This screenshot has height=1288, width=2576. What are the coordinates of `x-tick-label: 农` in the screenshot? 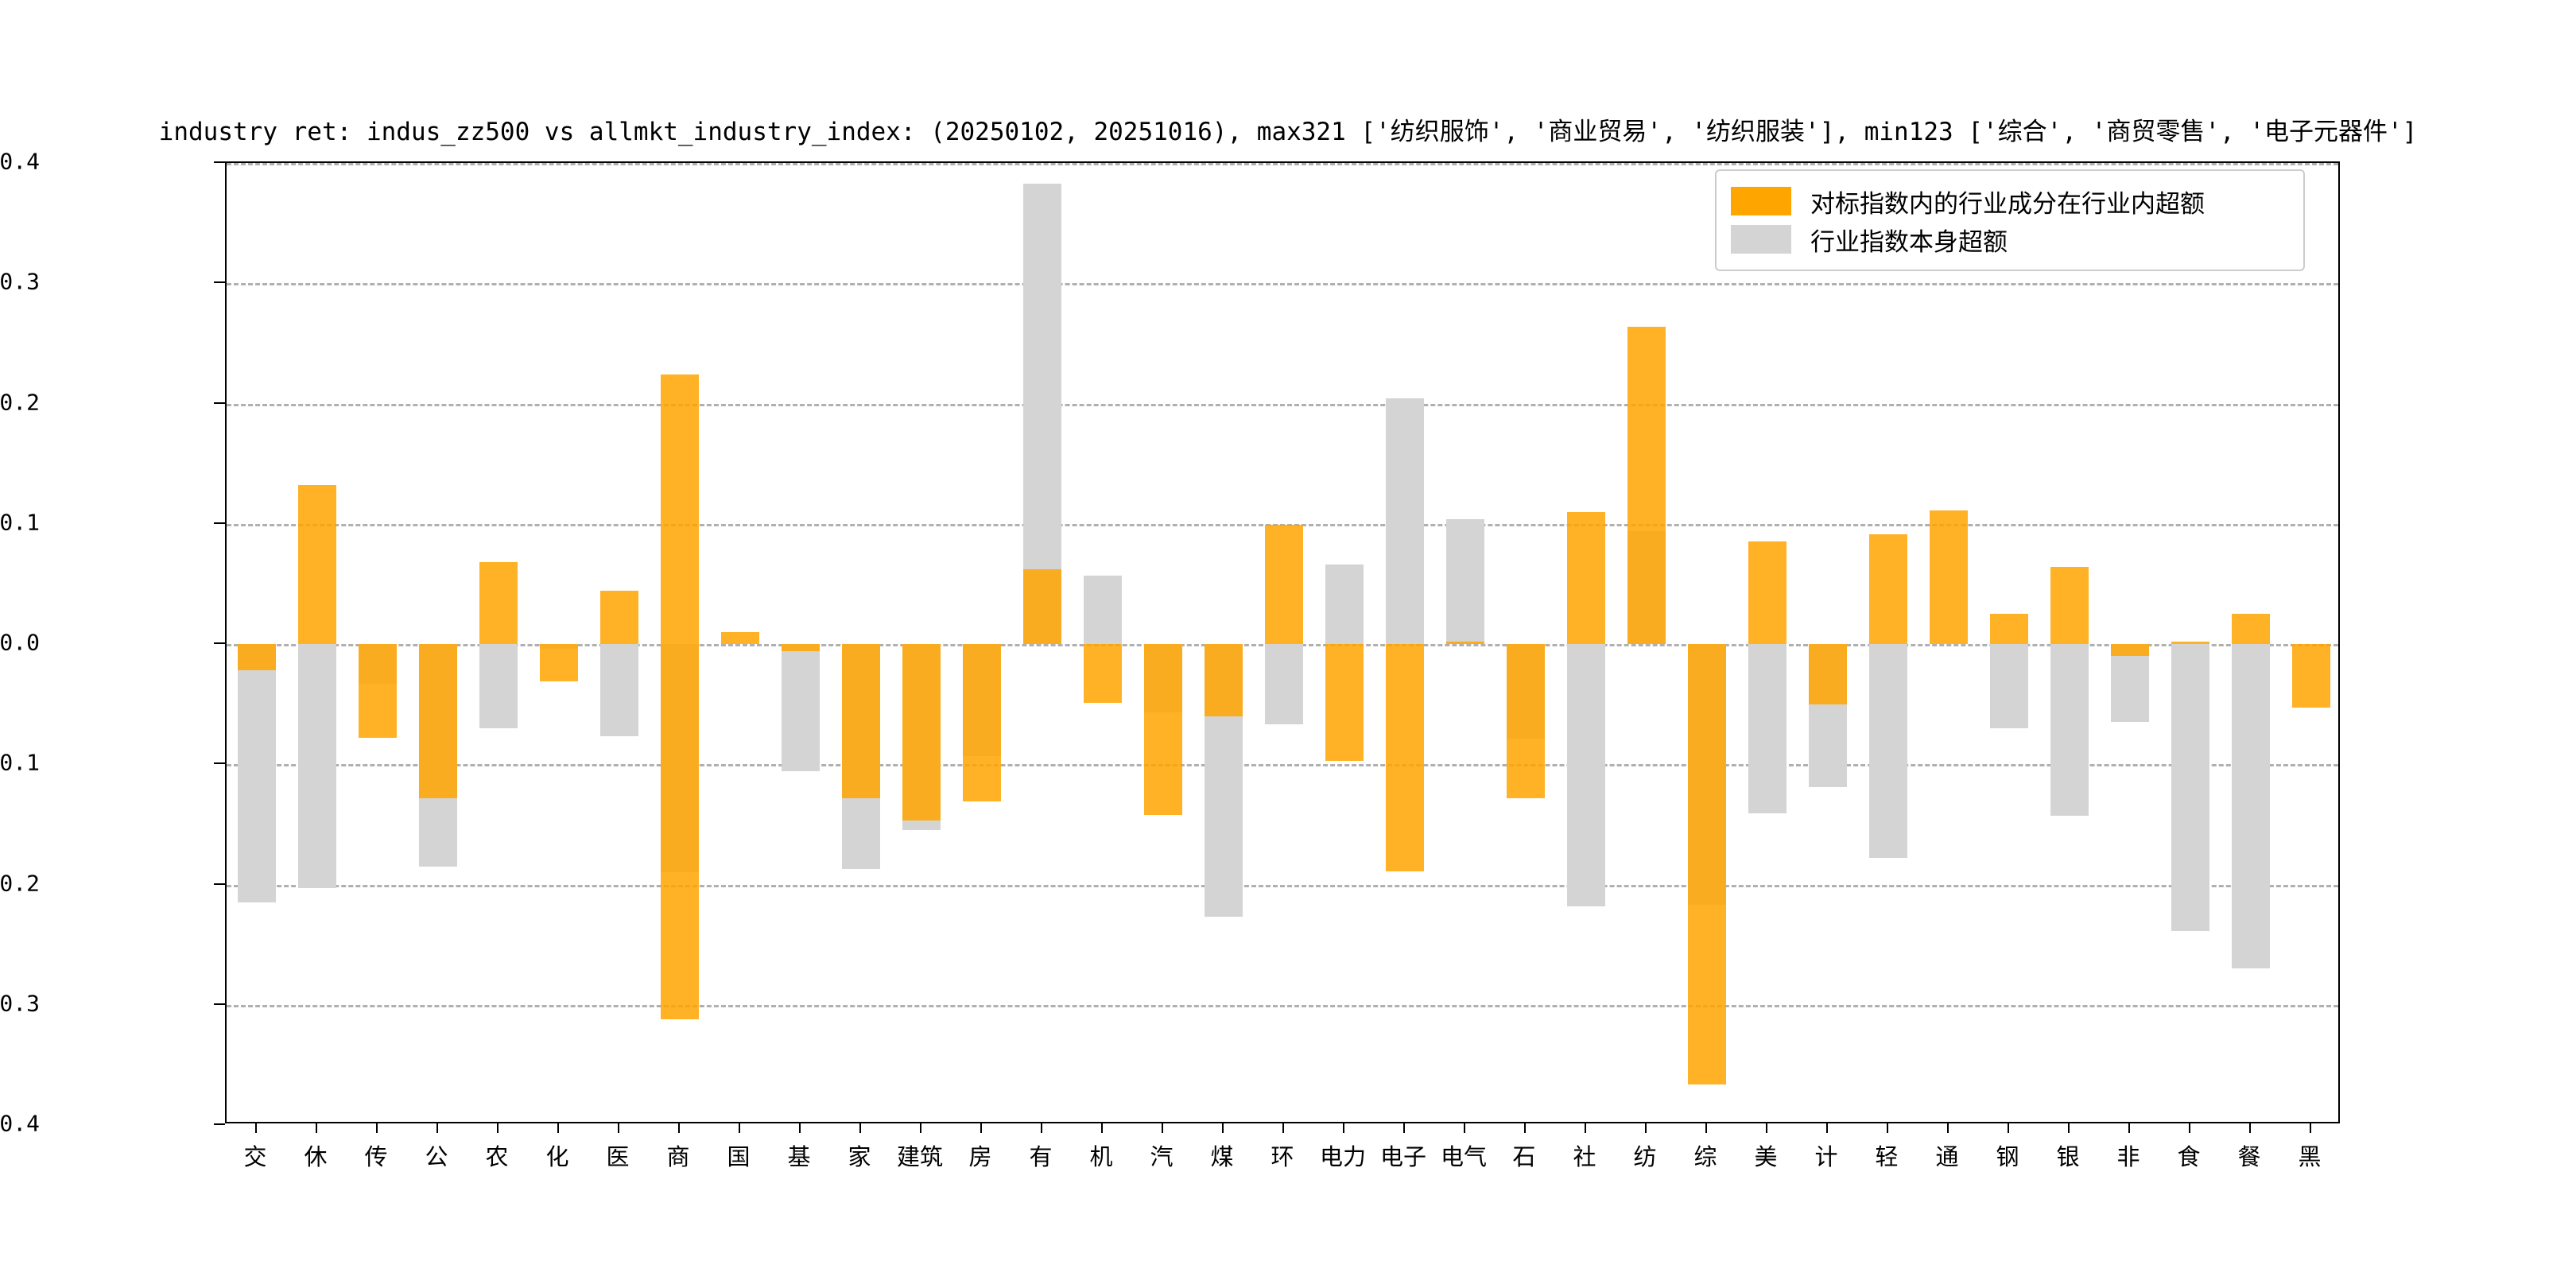 It's located at (497, 1157).